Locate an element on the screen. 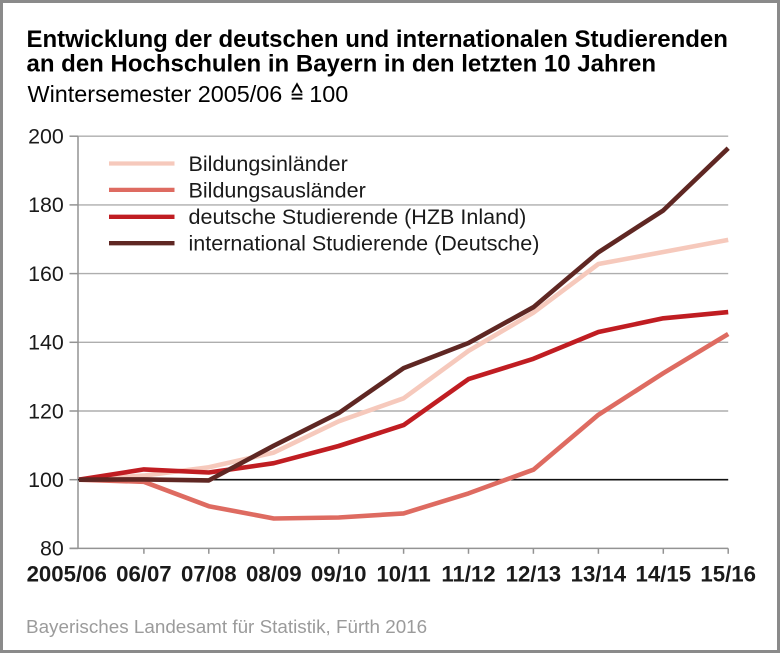  svg-text: 10/11 is located at coordinates (403, 574).